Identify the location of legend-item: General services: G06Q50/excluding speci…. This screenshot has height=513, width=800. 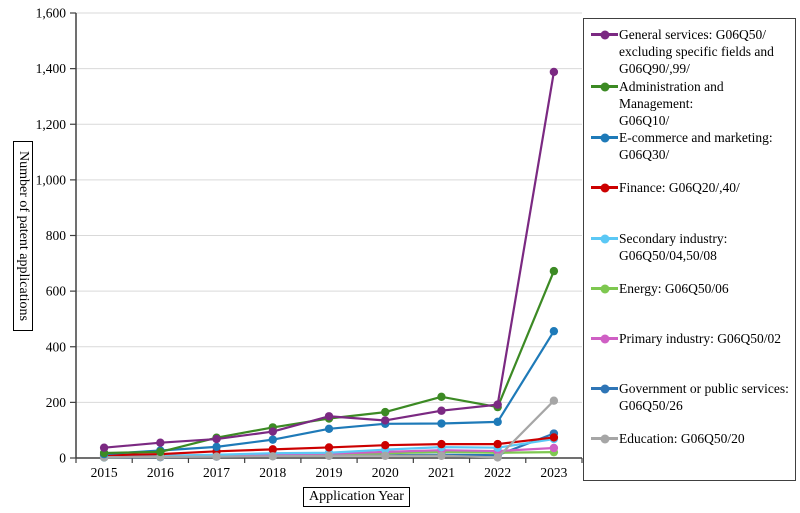
(682, 52).